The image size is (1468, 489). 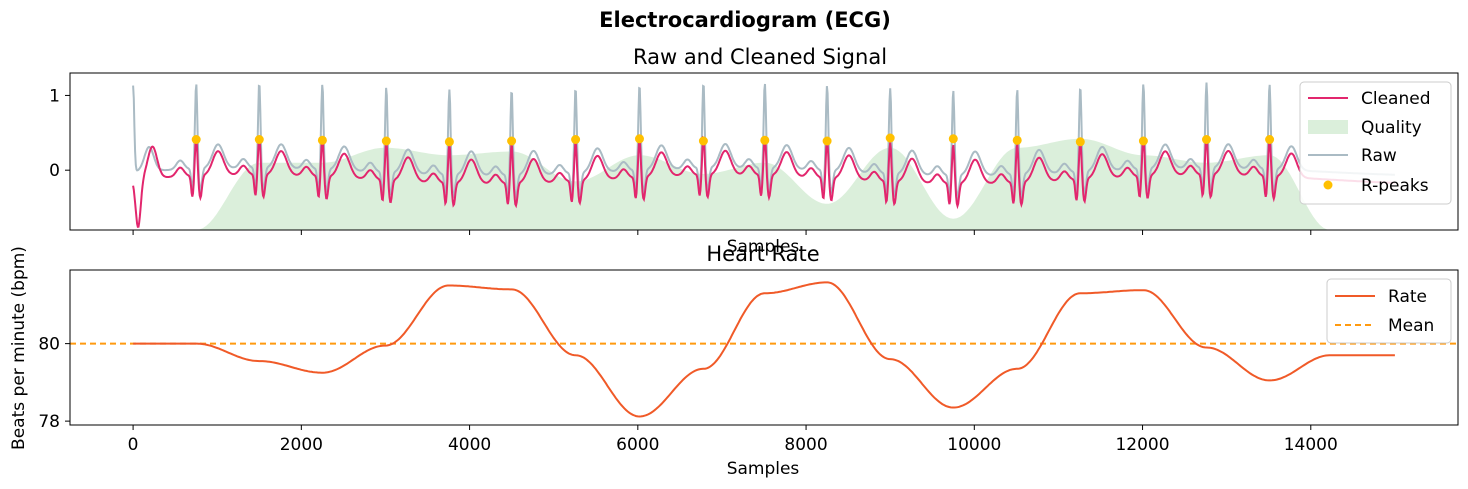 I want to click on heart-rate-ylabel: Beats per minute (bpm), so click(x=19, y=348).